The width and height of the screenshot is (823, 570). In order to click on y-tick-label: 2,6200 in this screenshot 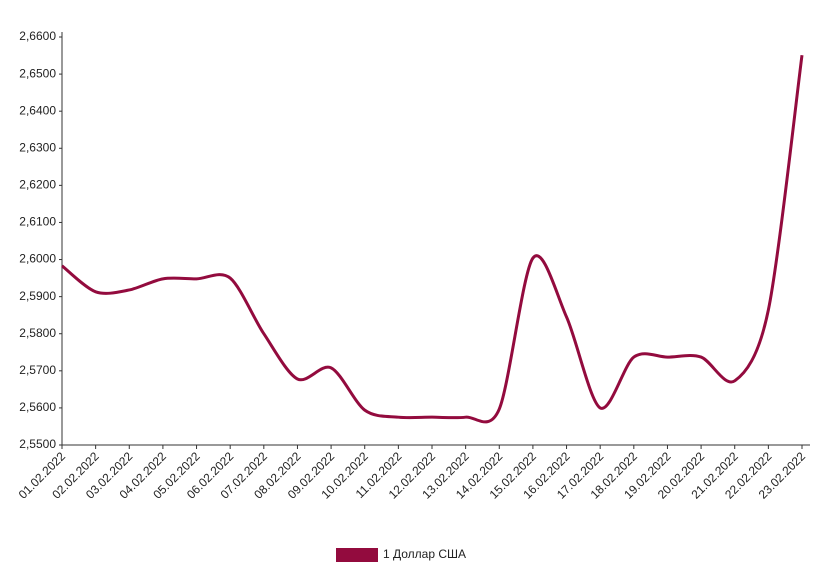, I will do `click(37, 185)`.